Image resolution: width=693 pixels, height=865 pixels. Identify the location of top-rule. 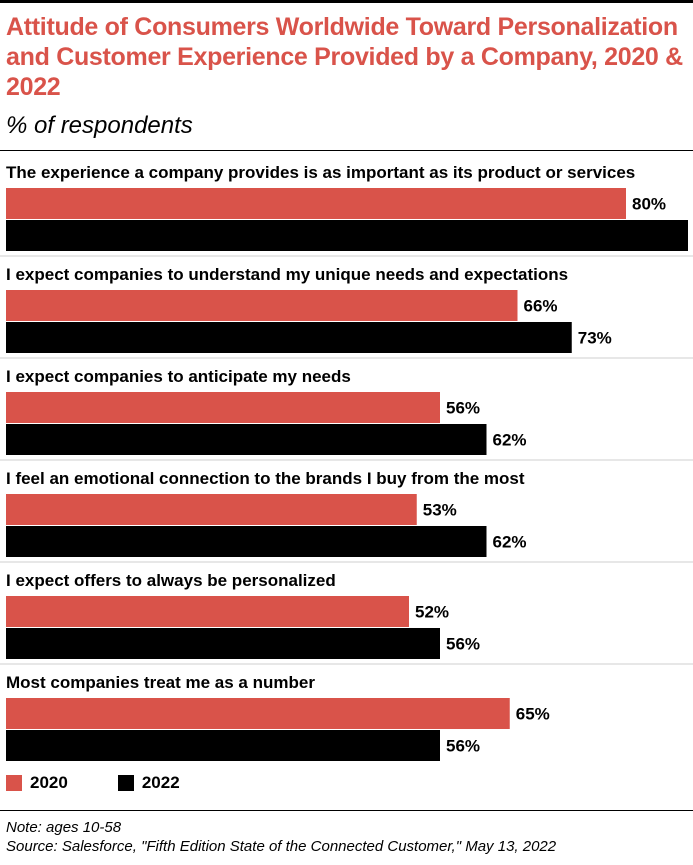
(346, 1).